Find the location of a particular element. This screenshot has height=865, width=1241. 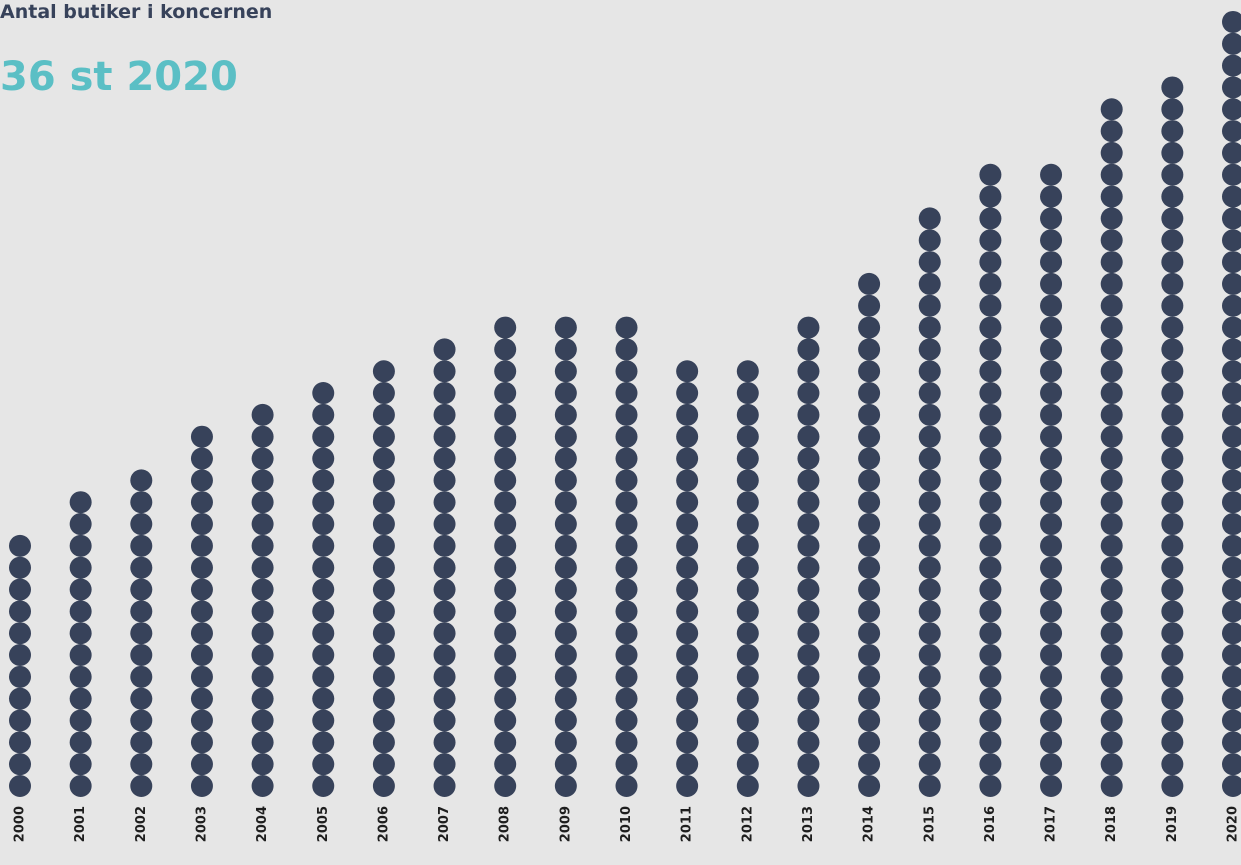

x-tick-label: 2018 is located at coordinates (1111, 824).